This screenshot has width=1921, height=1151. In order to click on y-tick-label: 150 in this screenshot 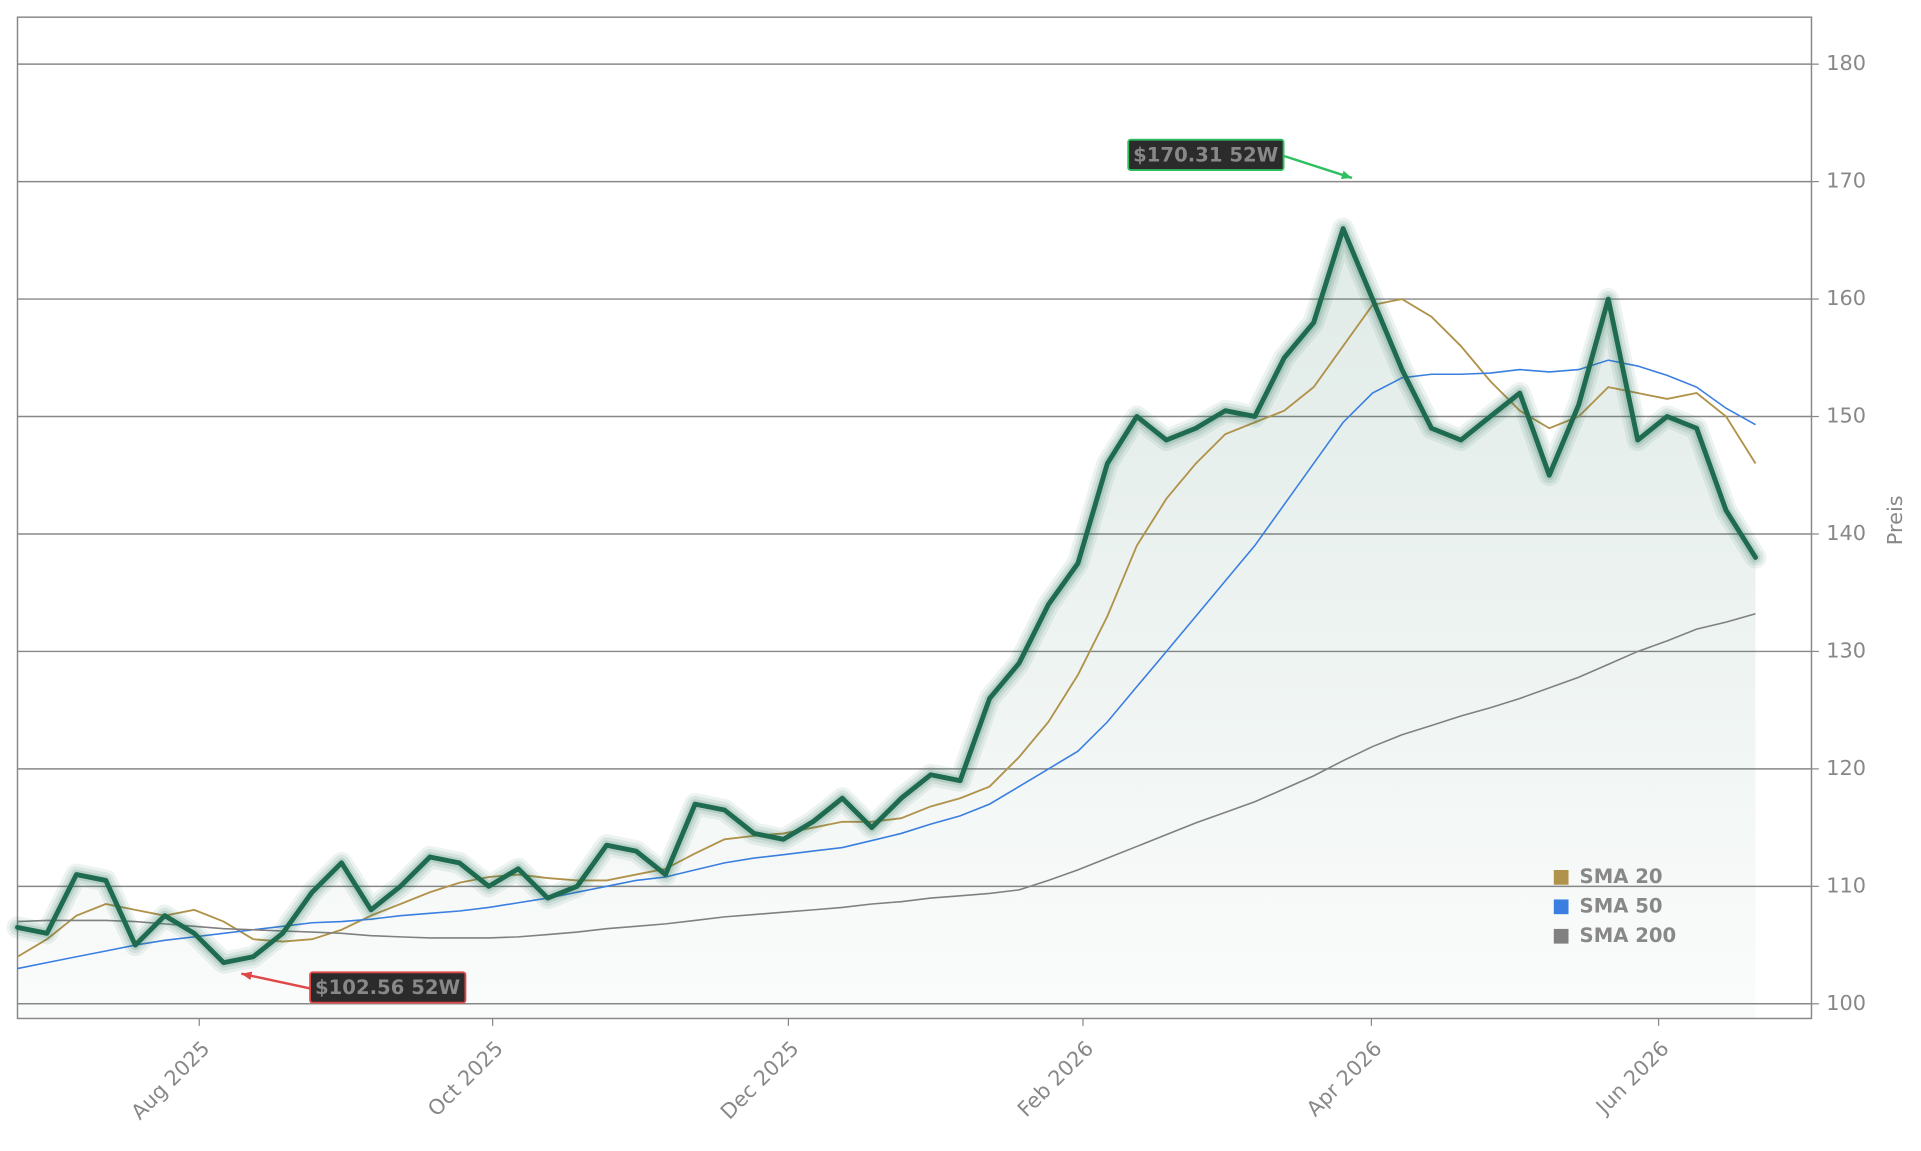, I will do `click(1846, 416)`.